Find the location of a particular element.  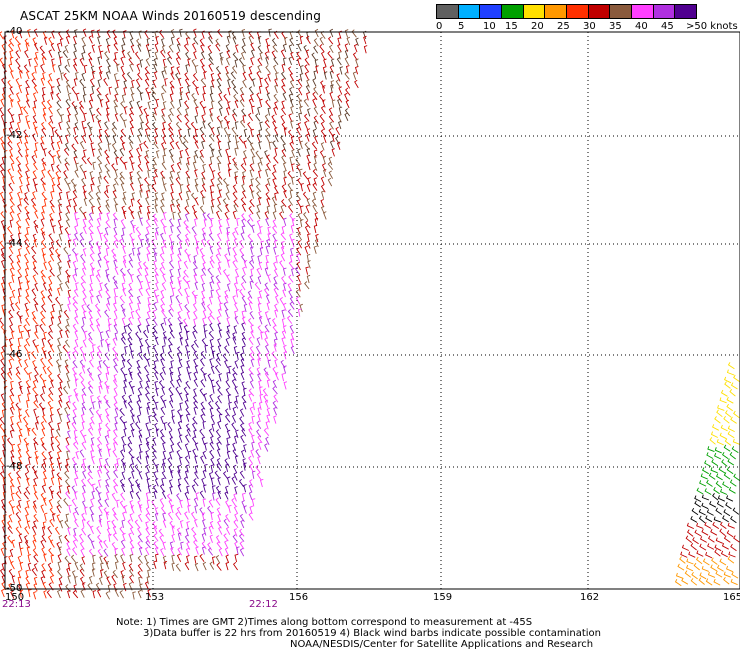

longitude-label: 159 is located at coordinates (443, 597).